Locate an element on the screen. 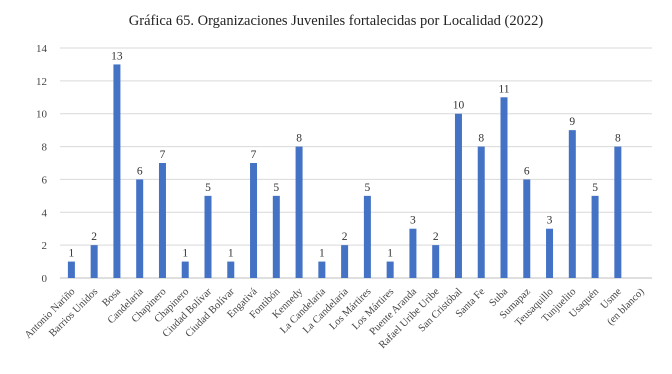 This screenshot has width=672, height=374. y-tick-label: 0 is located at coordinates (45, 279).